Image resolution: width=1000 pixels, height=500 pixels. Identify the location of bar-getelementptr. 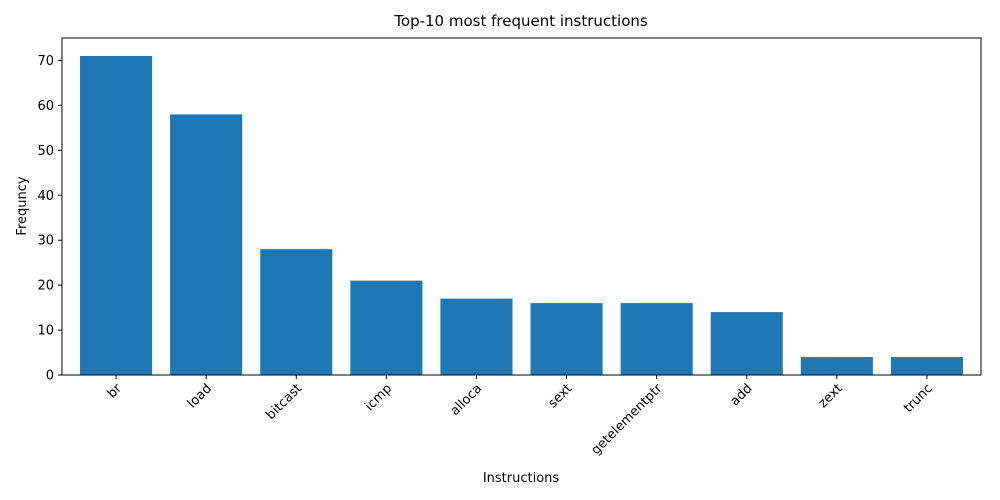
(656, 339).